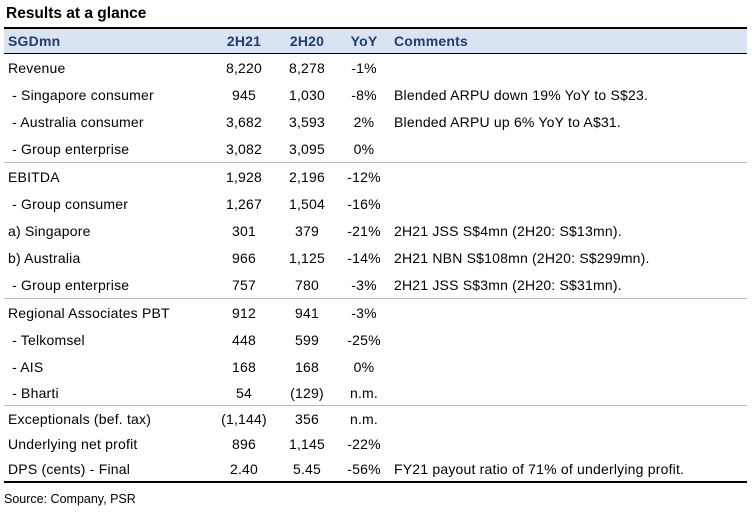 The image size is (752, 517). I want to click on value-2h20: 599, so click(307, 339).